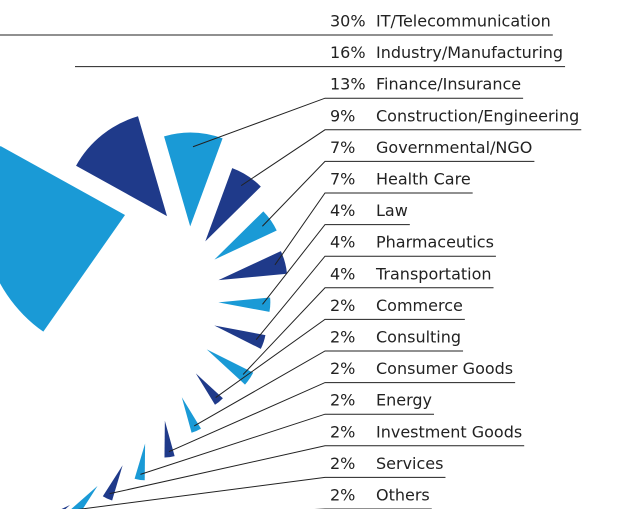  Describe the element at coordinates (409, 463) in the screenshot. I see `category-label: Services` at that location.